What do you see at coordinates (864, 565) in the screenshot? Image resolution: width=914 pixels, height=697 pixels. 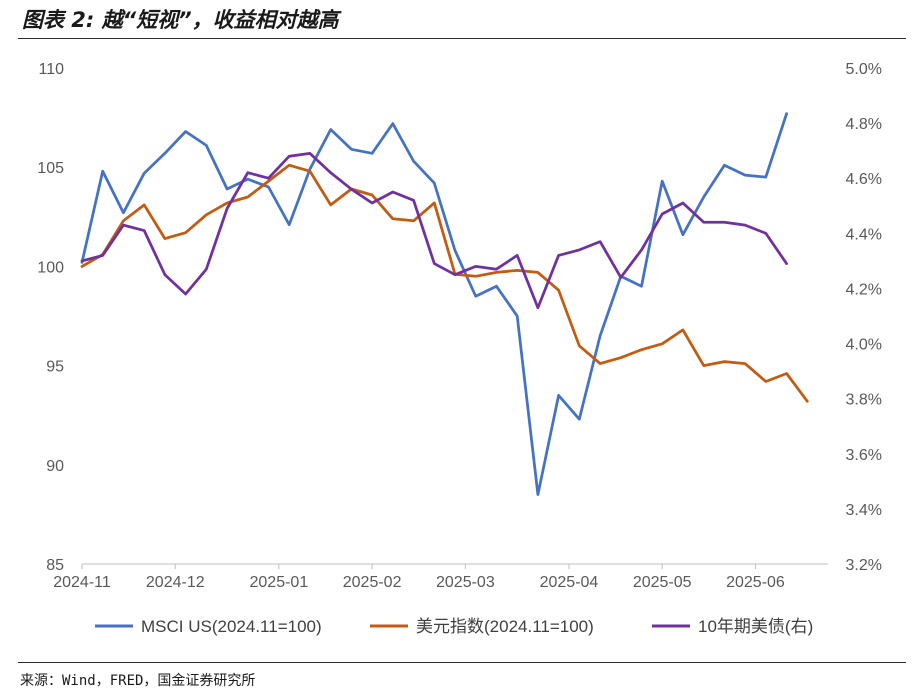 I see `y2-tick-label: 3.2%` at bounding box center [864, 565].